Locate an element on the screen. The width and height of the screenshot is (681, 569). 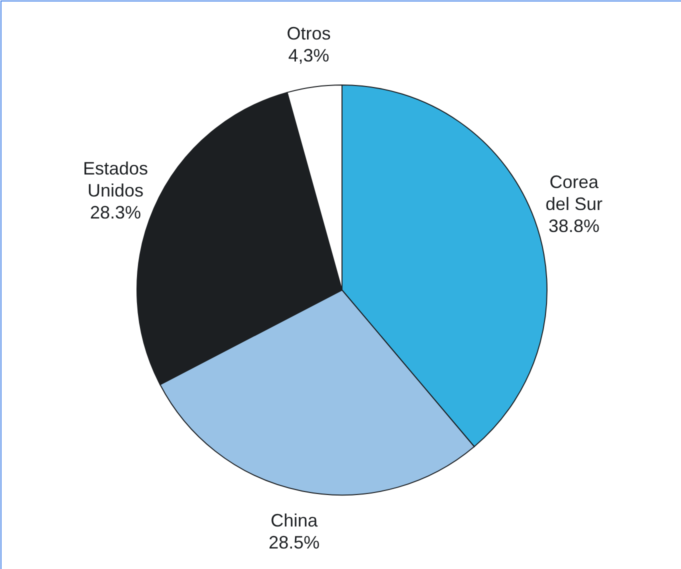
slice-label: Corea del Sur is located at coordinates (573, 193).